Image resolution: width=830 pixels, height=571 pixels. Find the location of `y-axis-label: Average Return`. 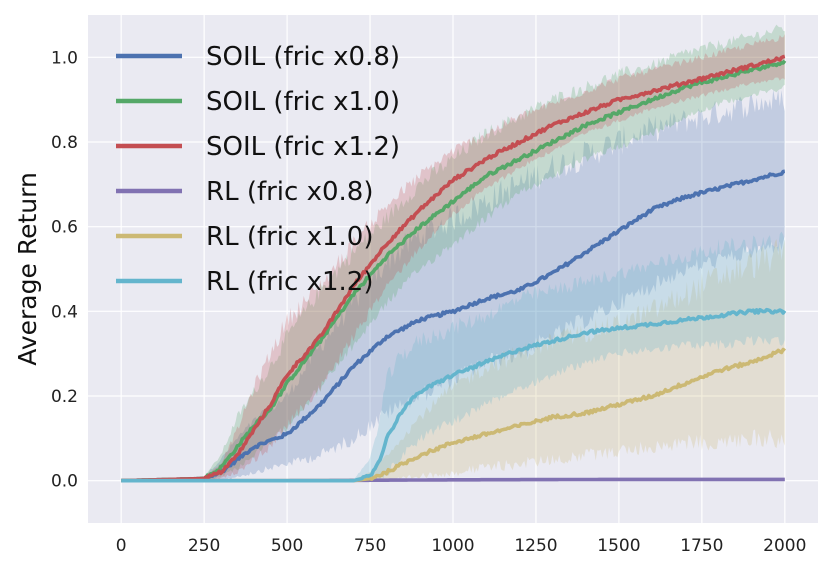

y-axis-label: Average Return is located at coordinates (27, 269).